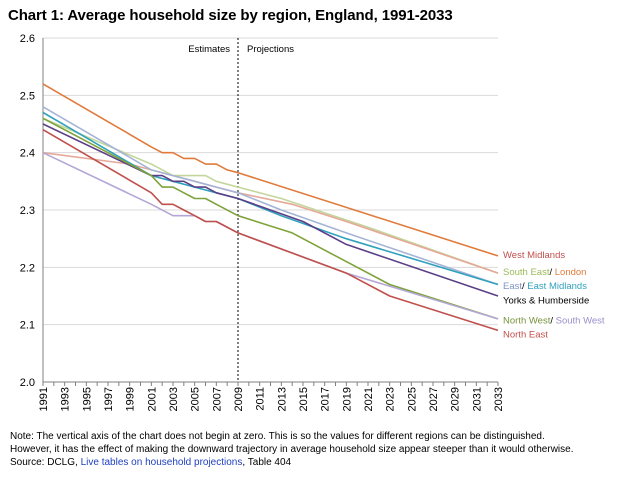 This screenshot has height=477, width=635. Describe the element at coordinates (109, 399) in the screenshot. I see `x-tick-label: 1997` at that location.